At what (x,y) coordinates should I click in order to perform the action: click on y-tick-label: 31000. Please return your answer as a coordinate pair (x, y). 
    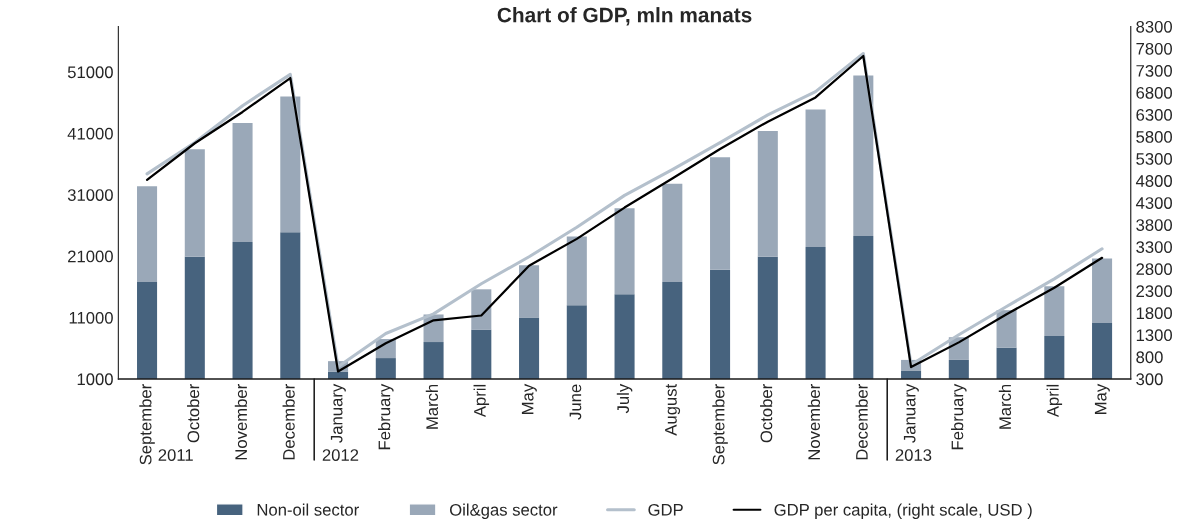
    Looking at the image, I should click on (90, 195).